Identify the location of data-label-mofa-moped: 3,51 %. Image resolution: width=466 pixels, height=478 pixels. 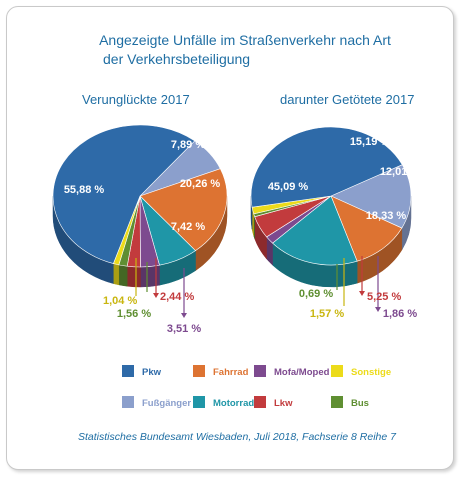
(184, 329).